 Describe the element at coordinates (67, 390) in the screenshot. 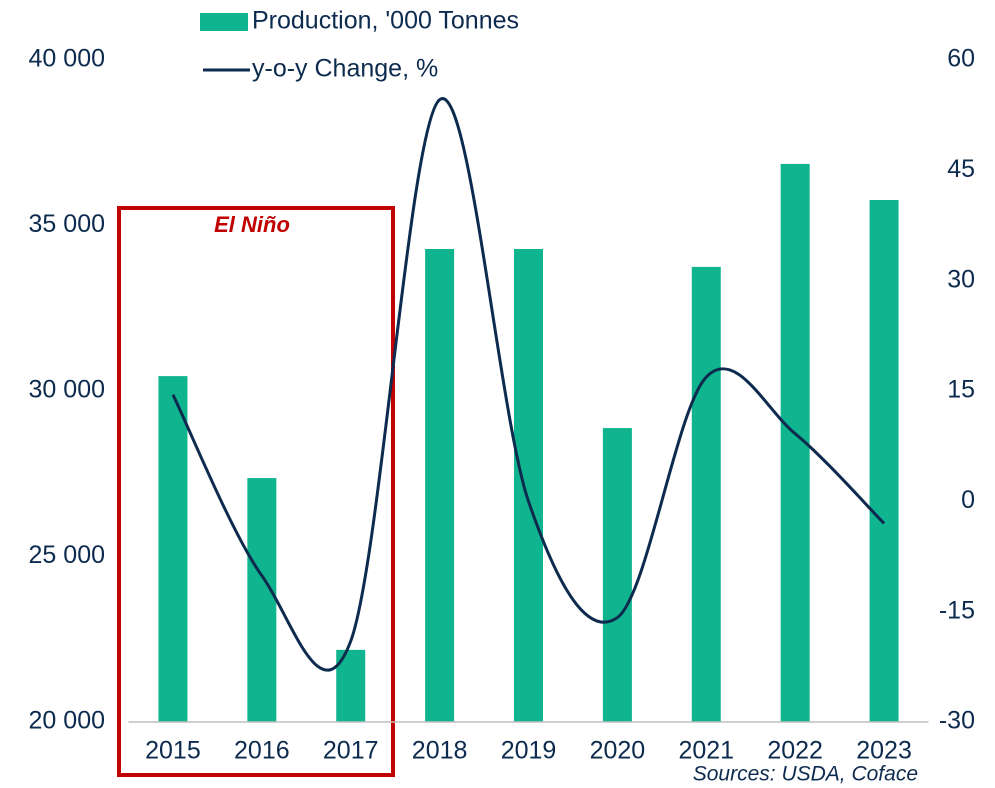

I see `y-tick-label: 30 000` at that location.